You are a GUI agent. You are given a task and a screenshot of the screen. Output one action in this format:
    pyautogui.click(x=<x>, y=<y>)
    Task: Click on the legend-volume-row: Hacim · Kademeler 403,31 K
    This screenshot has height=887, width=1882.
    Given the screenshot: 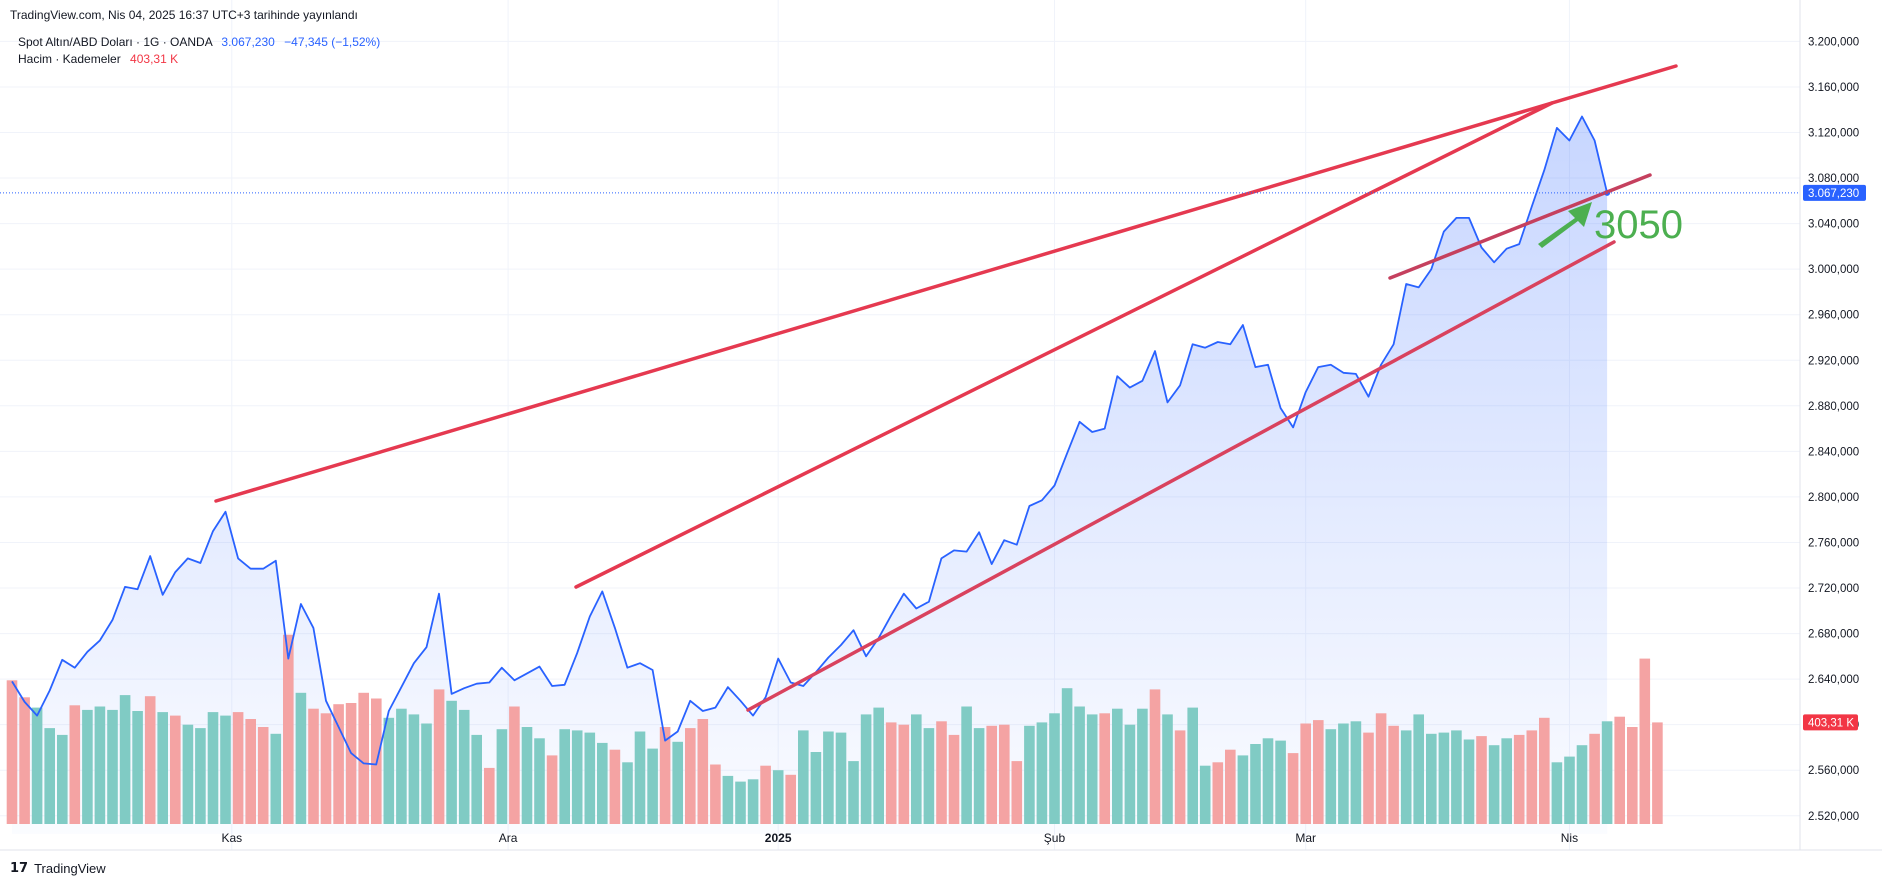 What is the action you would take?
    pyautogui.click(x=98, y=59)
    